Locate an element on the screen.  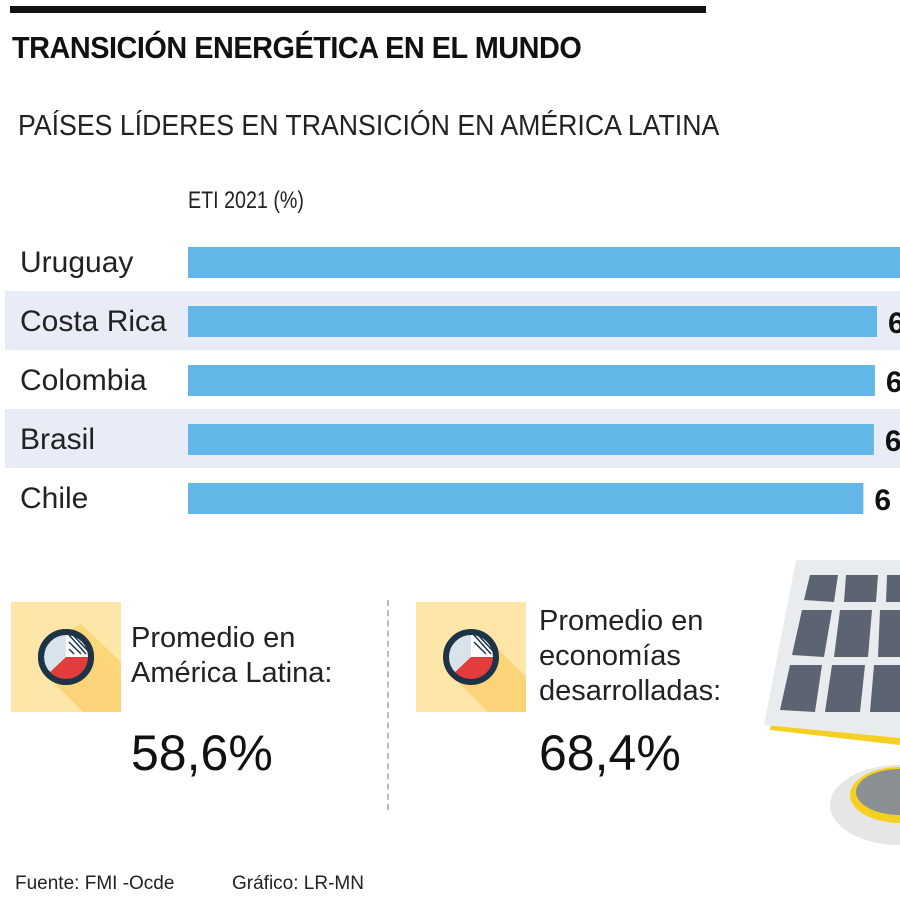
card-developed-label: Promedio en economías desarrolladas: is located at coordinates (630, 656).